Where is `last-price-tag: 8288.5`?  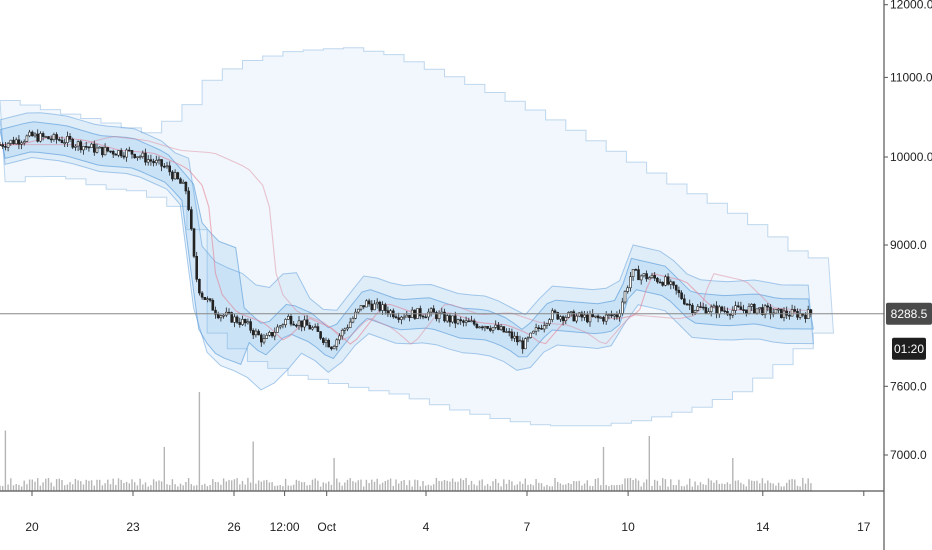 last-price-tag: 8288.5 is located at coordinates (909, 313).